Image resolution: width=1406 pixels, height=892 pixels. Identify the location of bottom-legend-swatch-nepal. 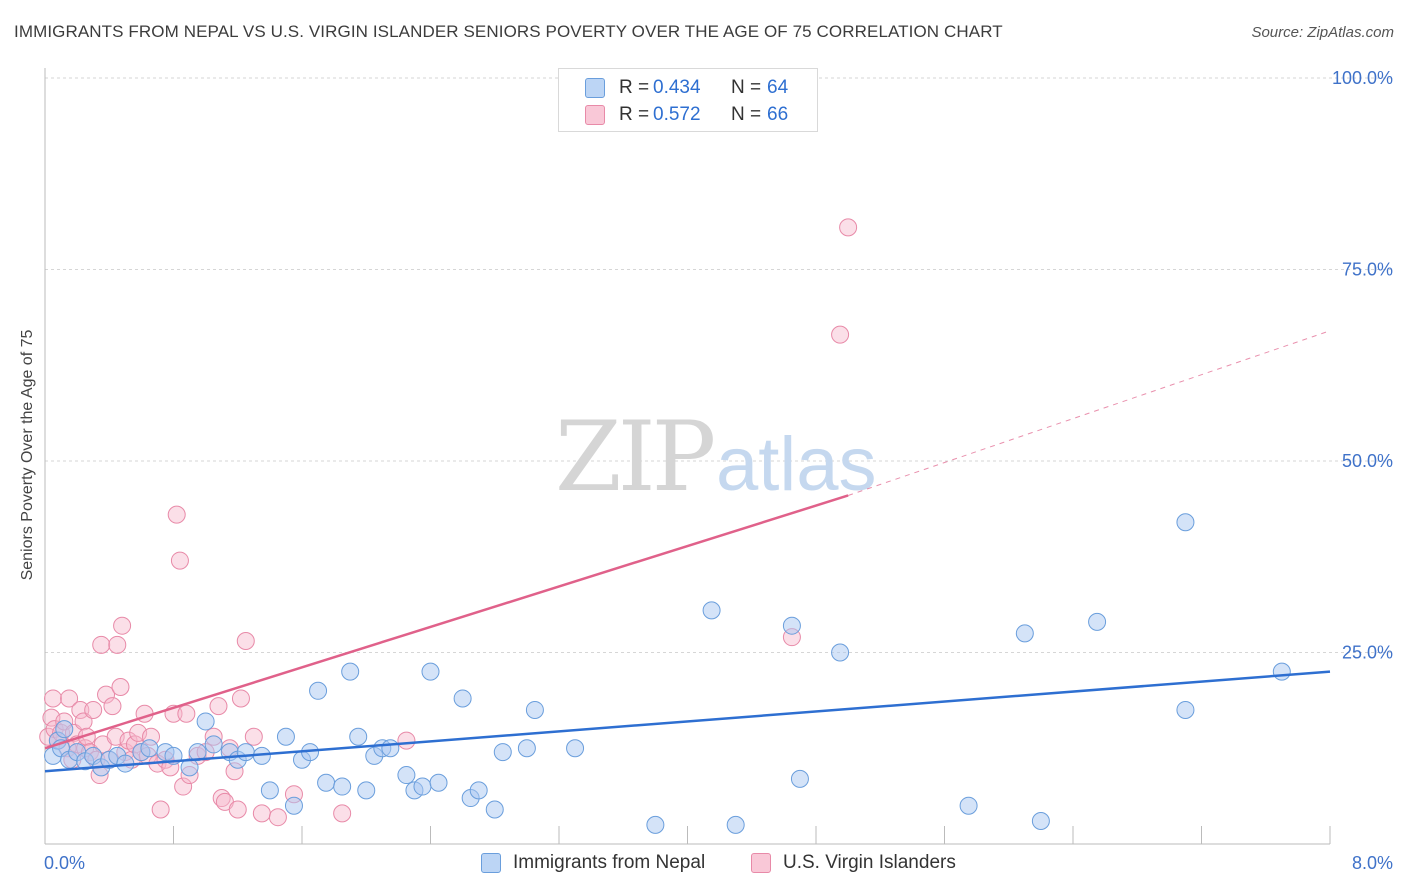
(491, 863).